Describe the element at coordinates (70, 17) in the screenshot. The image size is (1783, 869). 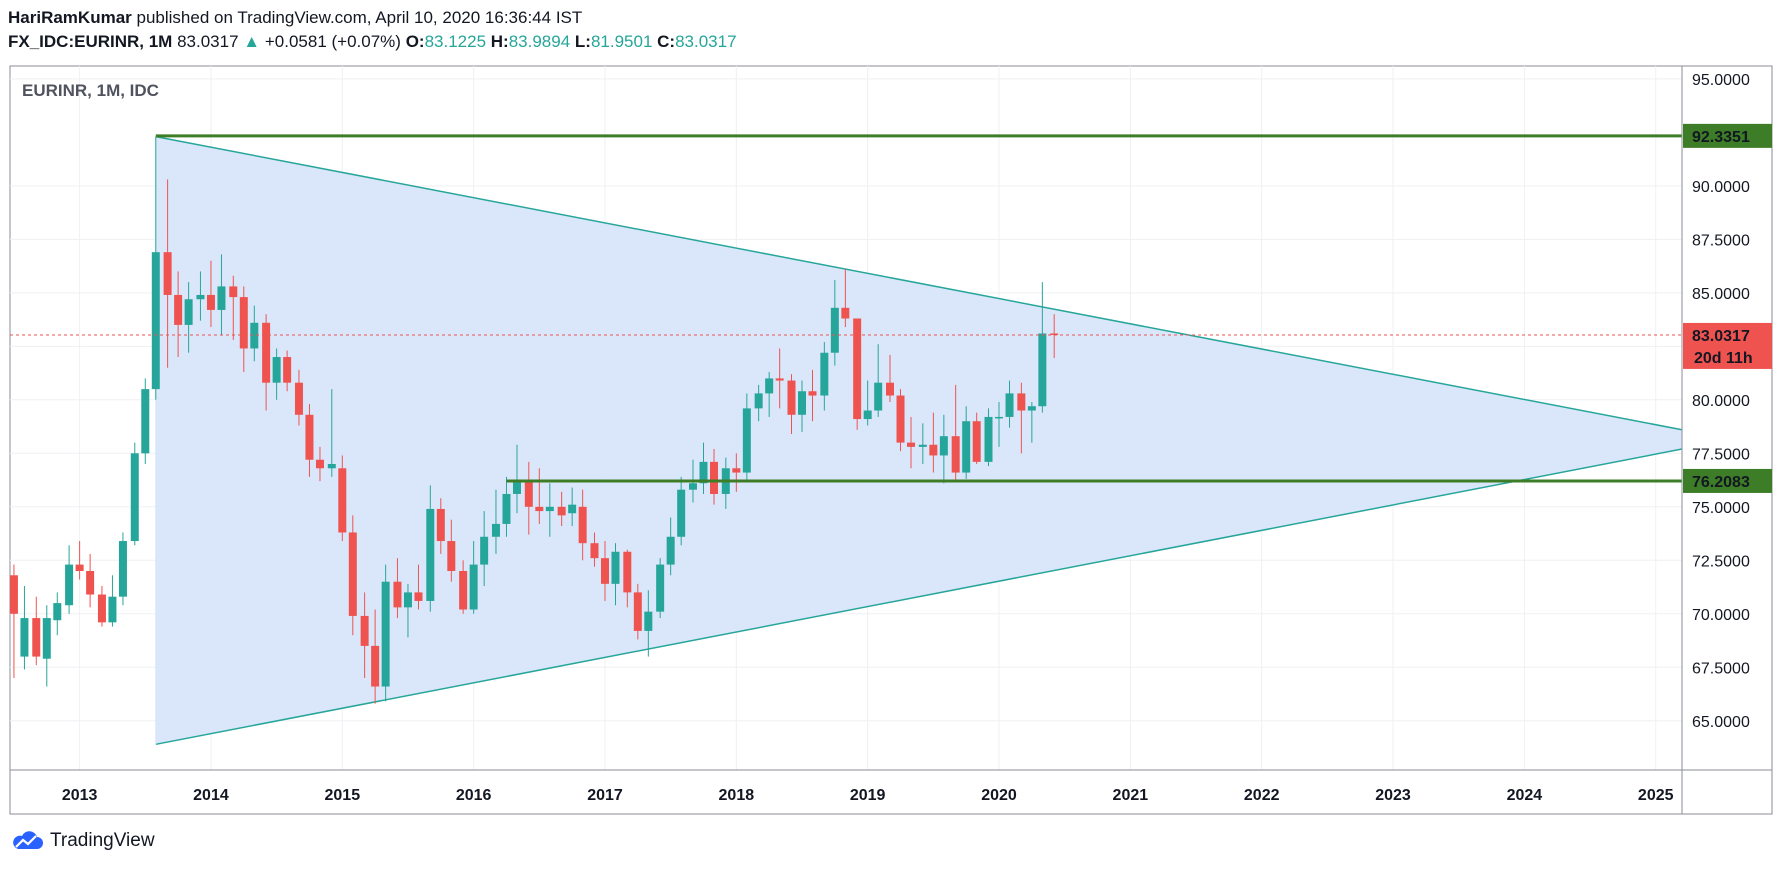
I see `author-name: HariRamKumar` at that location.